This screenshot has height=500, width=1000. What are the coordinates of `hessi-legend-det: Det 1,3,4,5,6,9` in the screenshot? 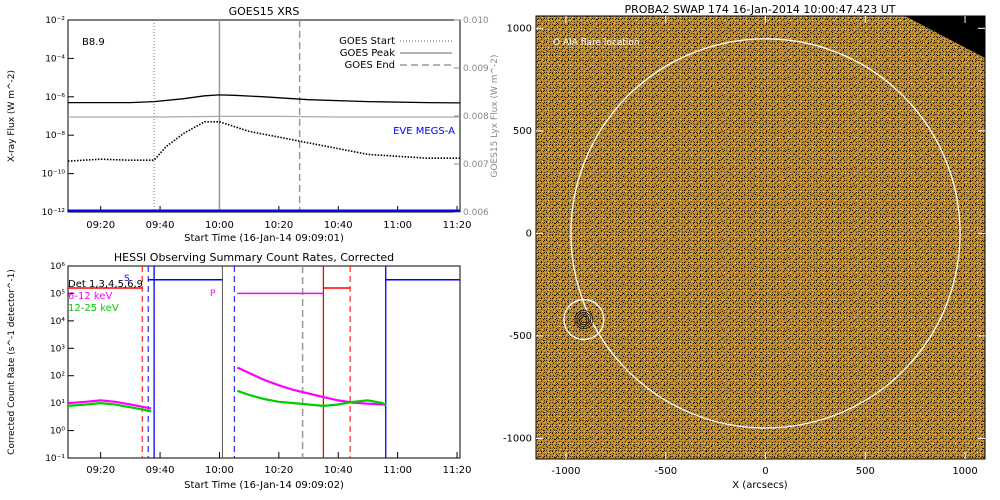 It's located at (105, 284).